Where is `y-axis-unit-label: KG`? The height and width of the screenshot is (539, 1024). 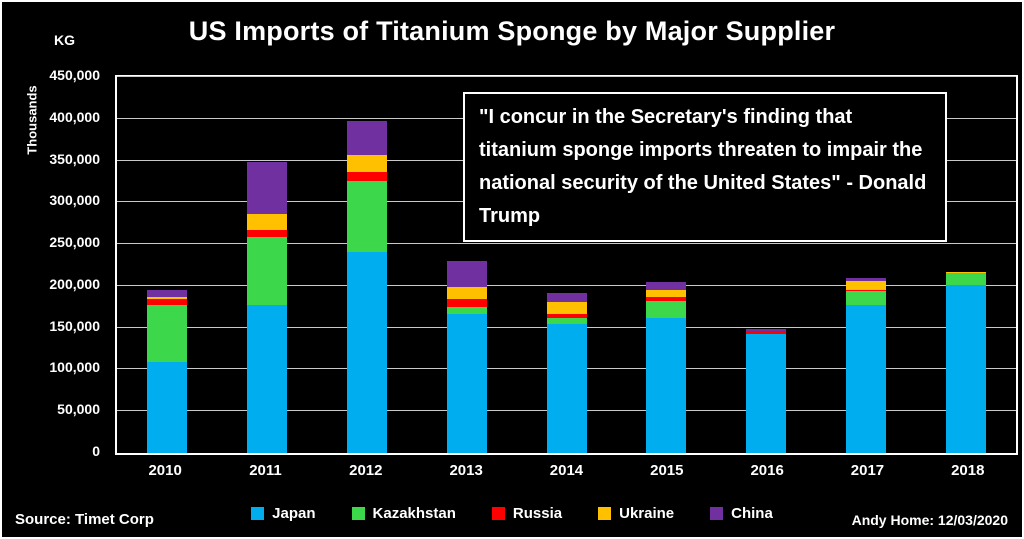 y-axis-unit-label: KG is located at coordinates (64, 40).